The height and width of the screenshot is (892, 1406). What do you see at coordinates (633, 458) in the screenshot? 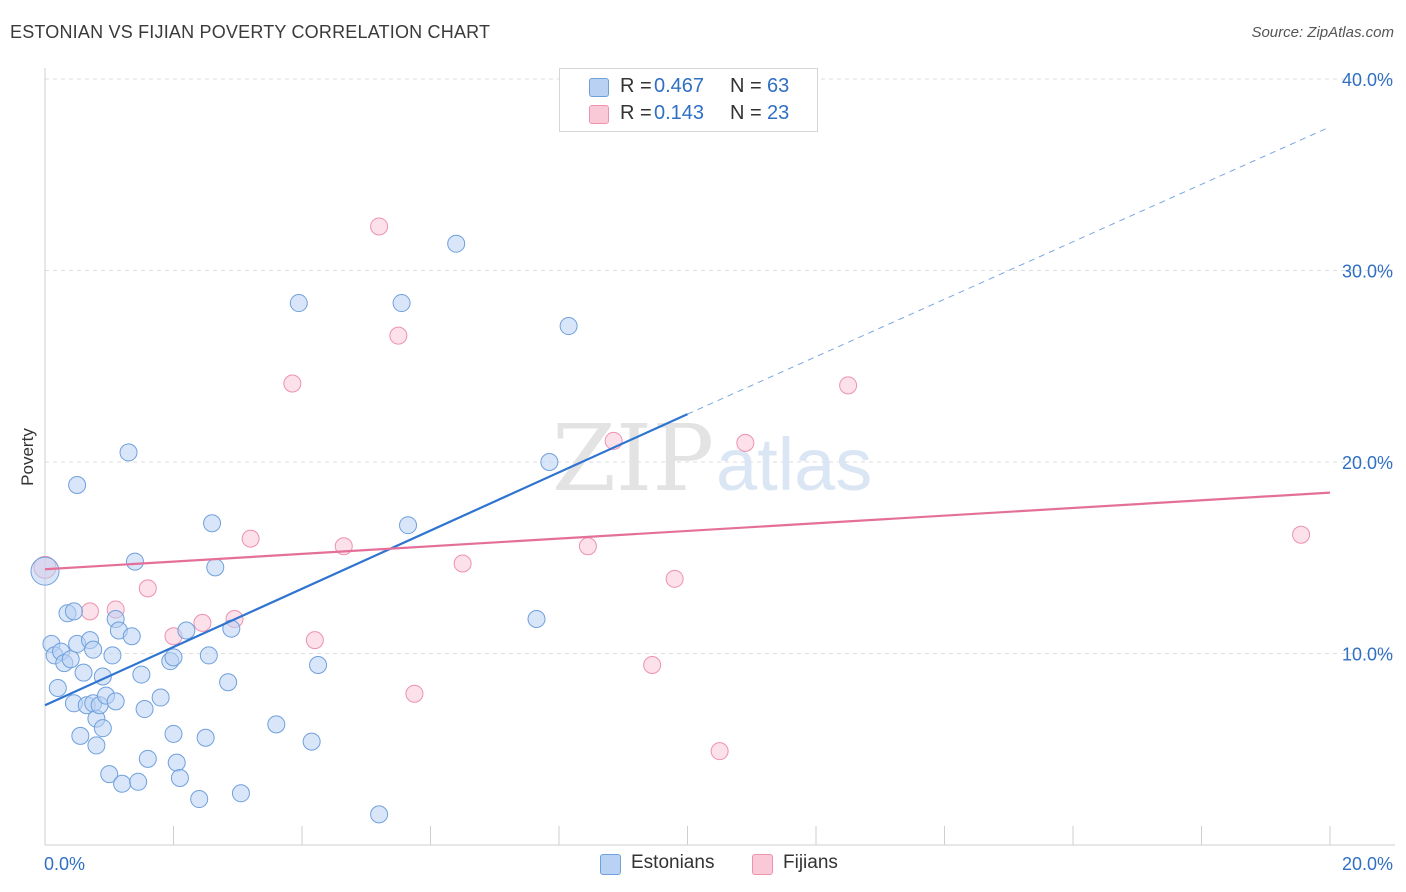
I see `watermark-zip: ZIP` at bounding box center [633, 458].